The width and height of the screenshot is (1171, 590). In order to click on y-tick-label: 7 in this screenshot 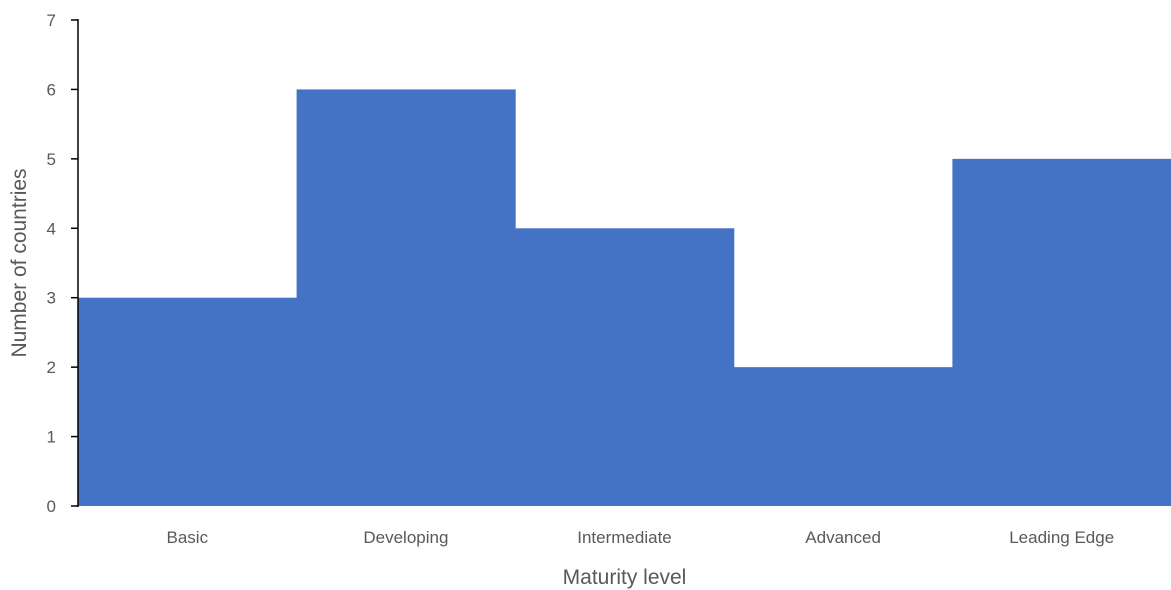, I will do `click(51, 20)`.